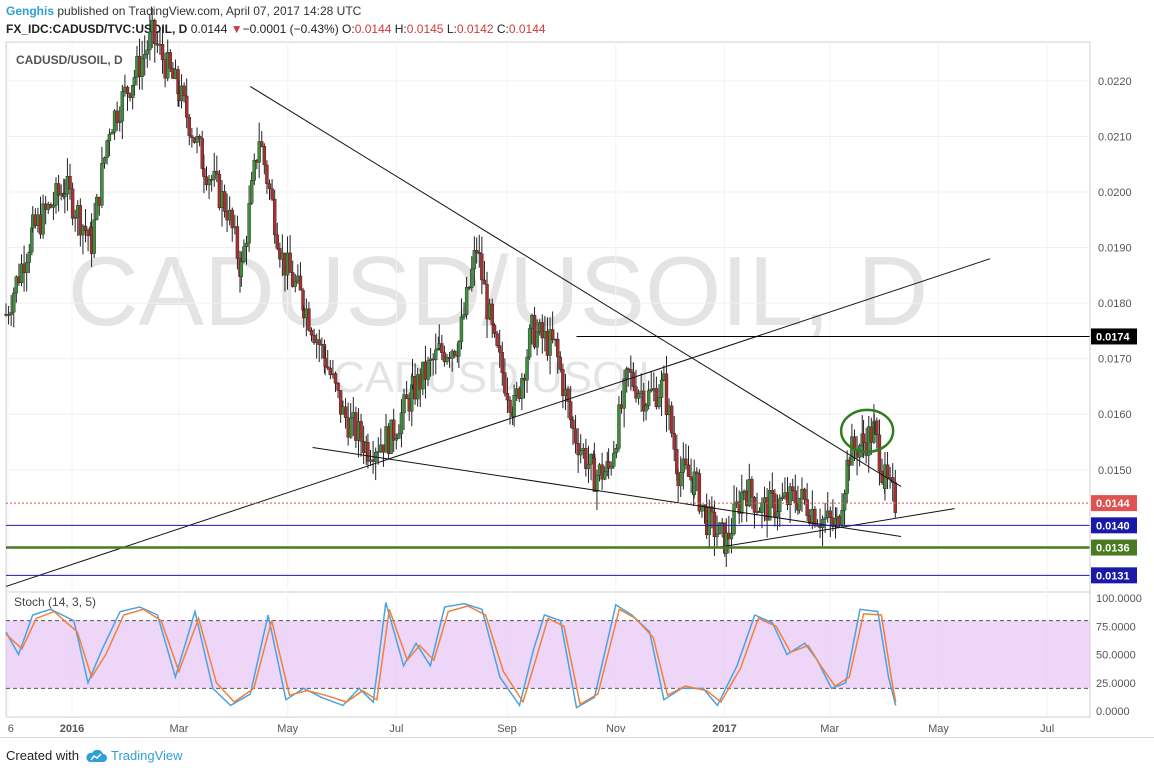  I want to click on watermark-text: CADUSD/USOIL, D, so click(498, 291).